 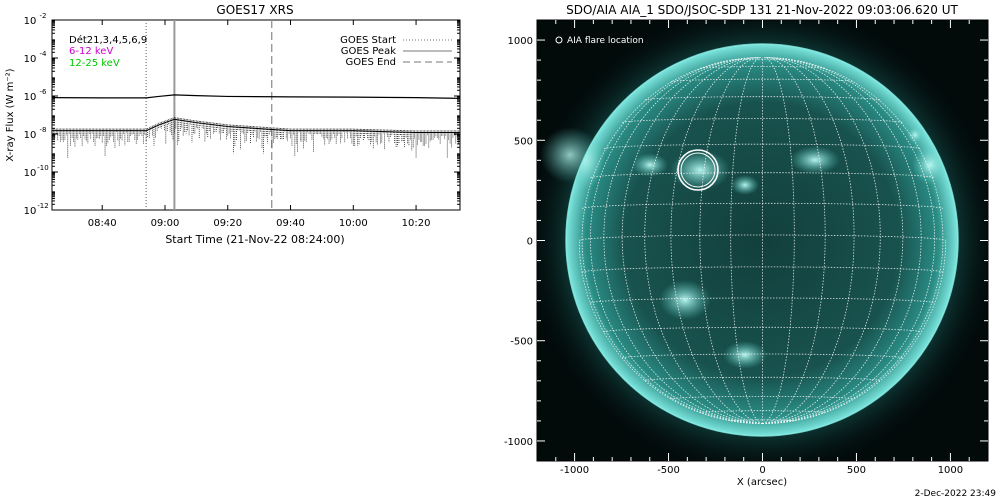 I want to click on y-tick-exponent: -10, so click(x=42, y=168).